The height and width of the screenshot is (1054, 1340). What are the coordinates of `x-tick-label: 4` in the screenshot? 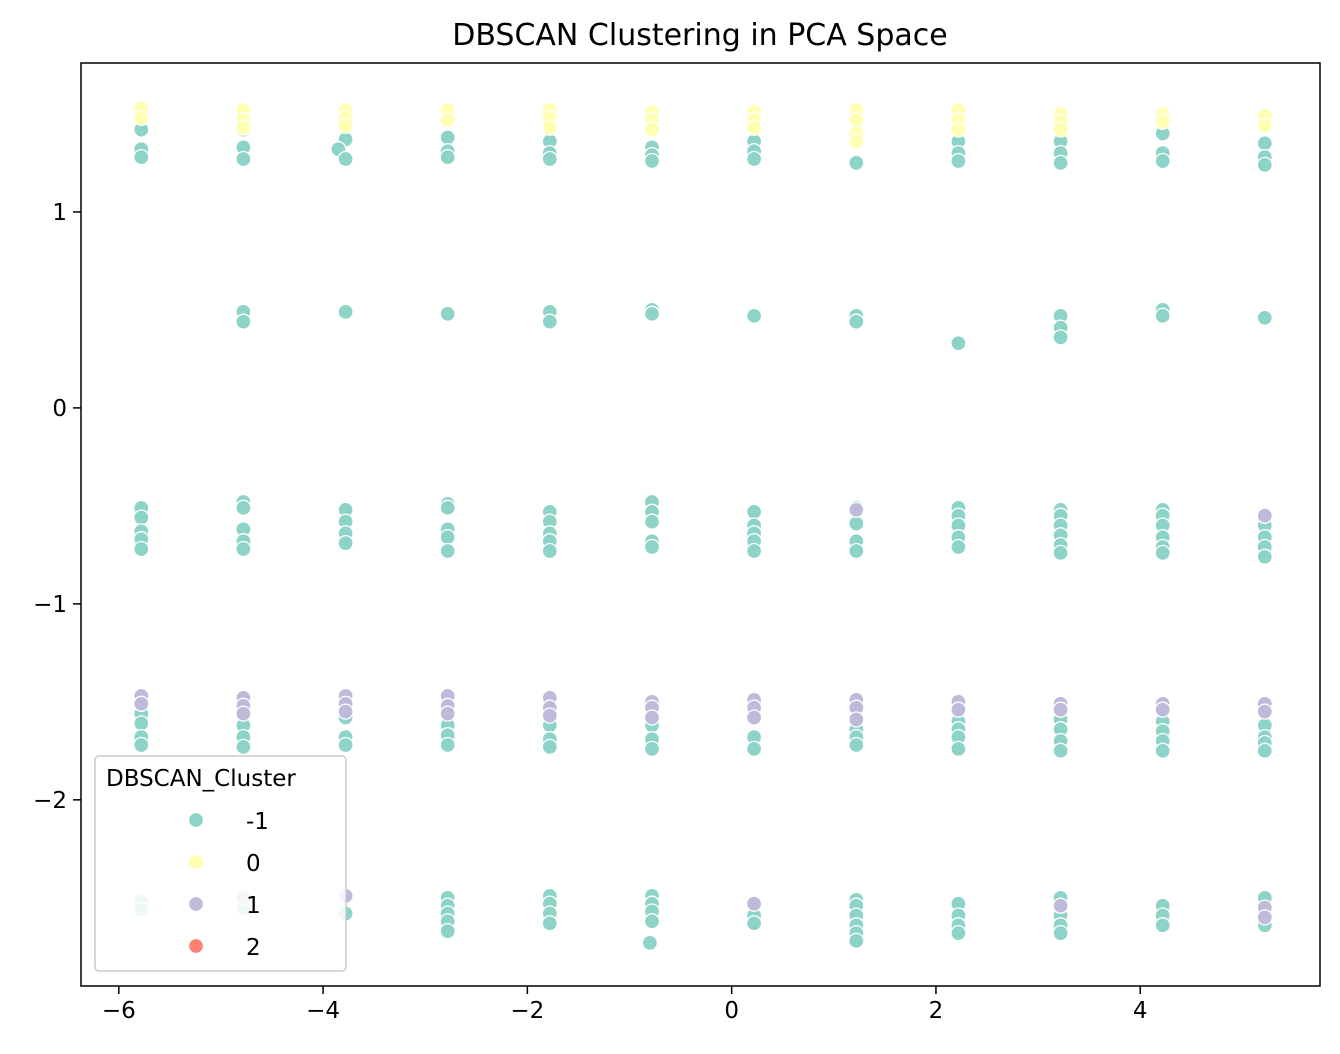 It's located at (1140, 1011).